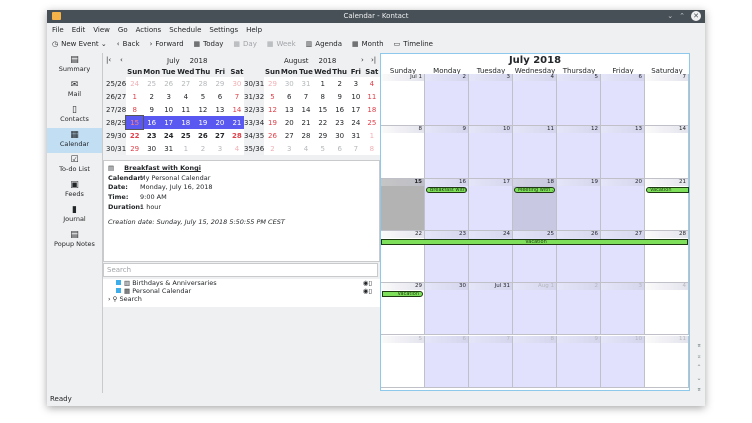  Describe the element at coordinates (281, 44) in the screenshot. I see `week-button: ▦ Week` at that location.